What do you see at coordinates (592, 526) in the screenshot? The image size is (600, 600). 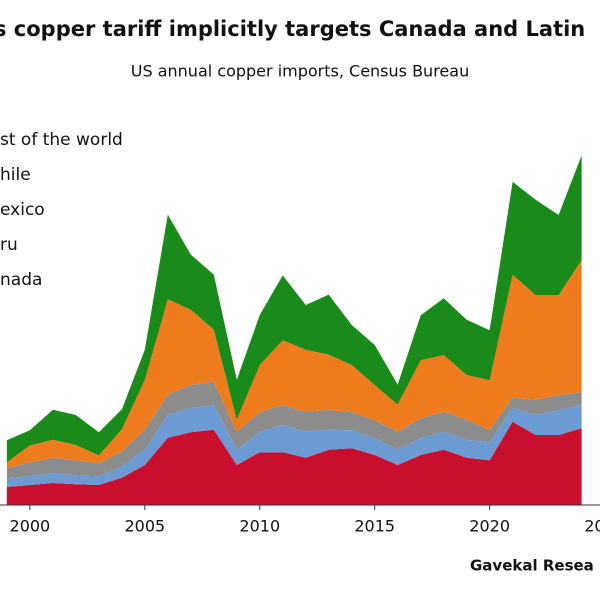 I see `x-tick-label: 2025` at bounding box center [592, 526].